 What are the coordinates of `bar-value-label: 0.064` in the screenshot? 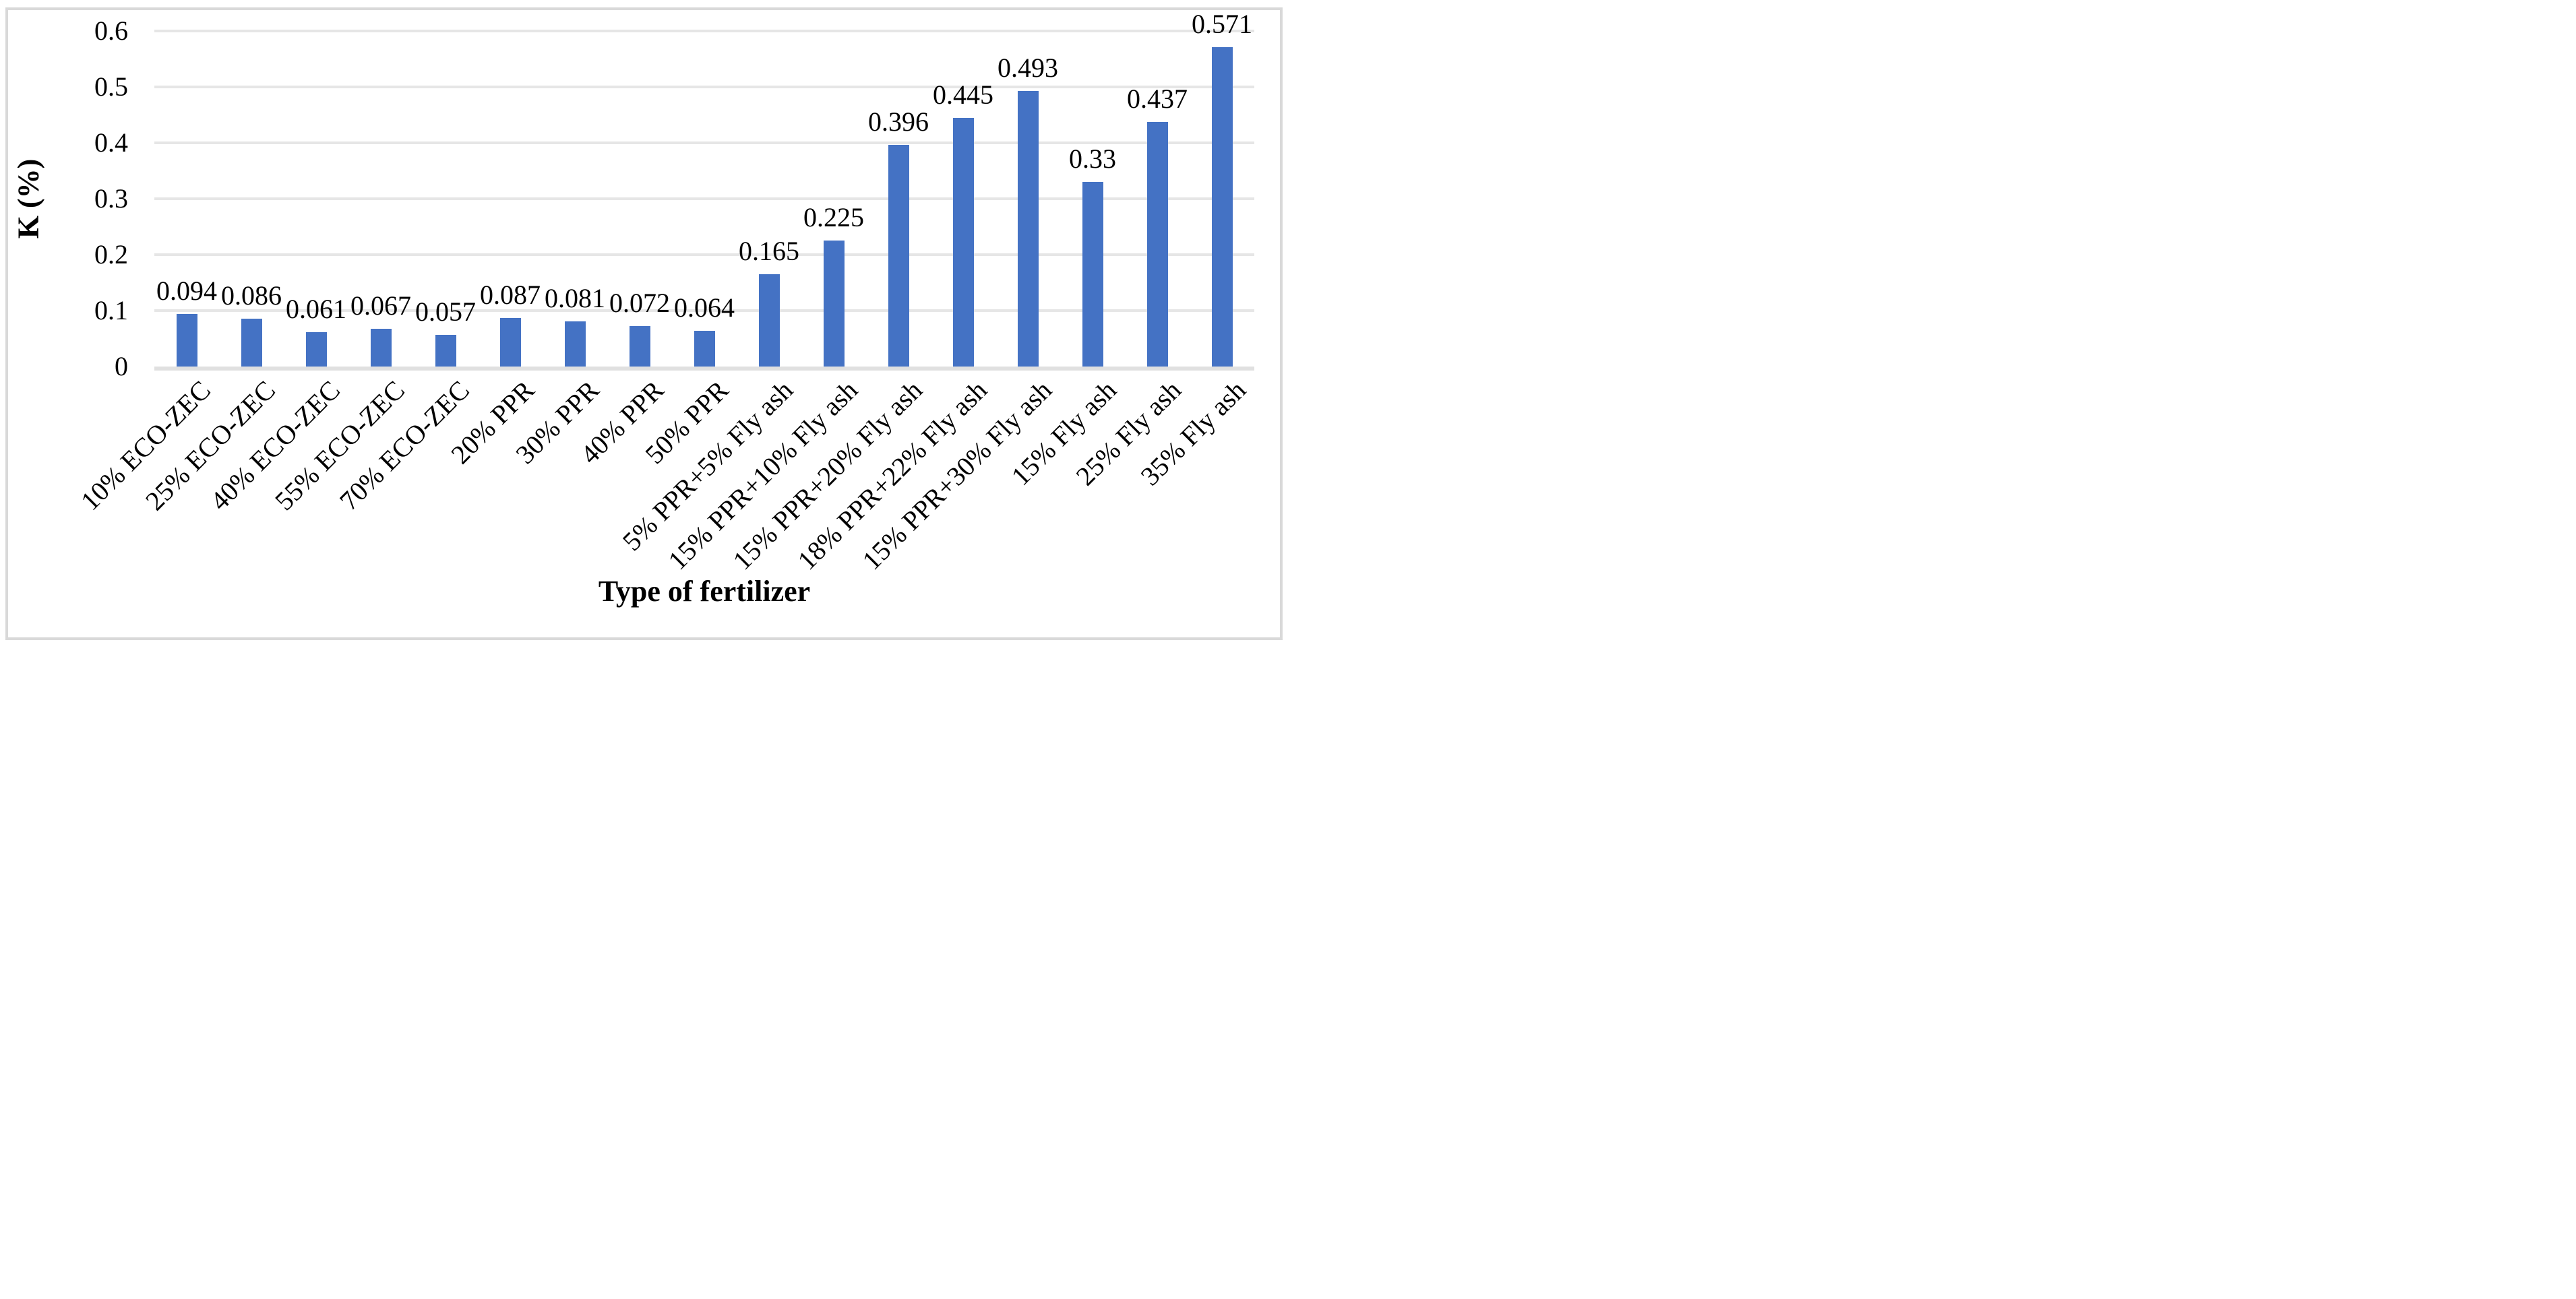 It's located at (704, 308).